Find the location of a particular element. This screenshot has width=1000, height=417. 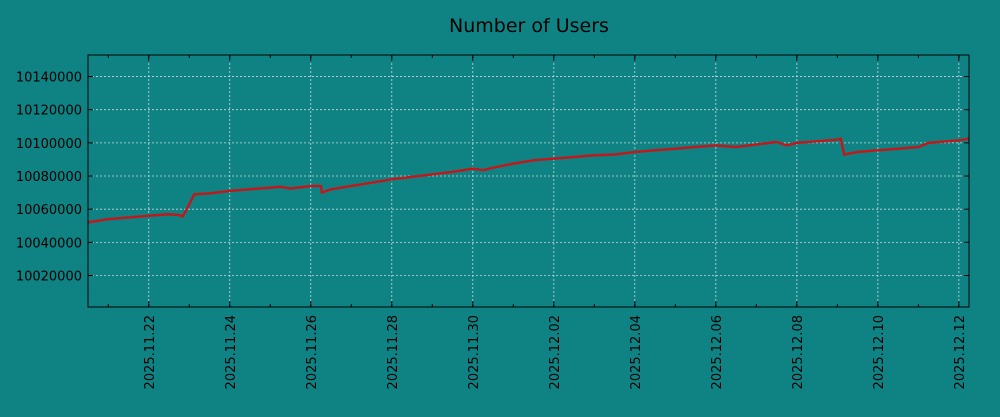

y-tick-label: 10040000 is located at coordinates (49, 243).